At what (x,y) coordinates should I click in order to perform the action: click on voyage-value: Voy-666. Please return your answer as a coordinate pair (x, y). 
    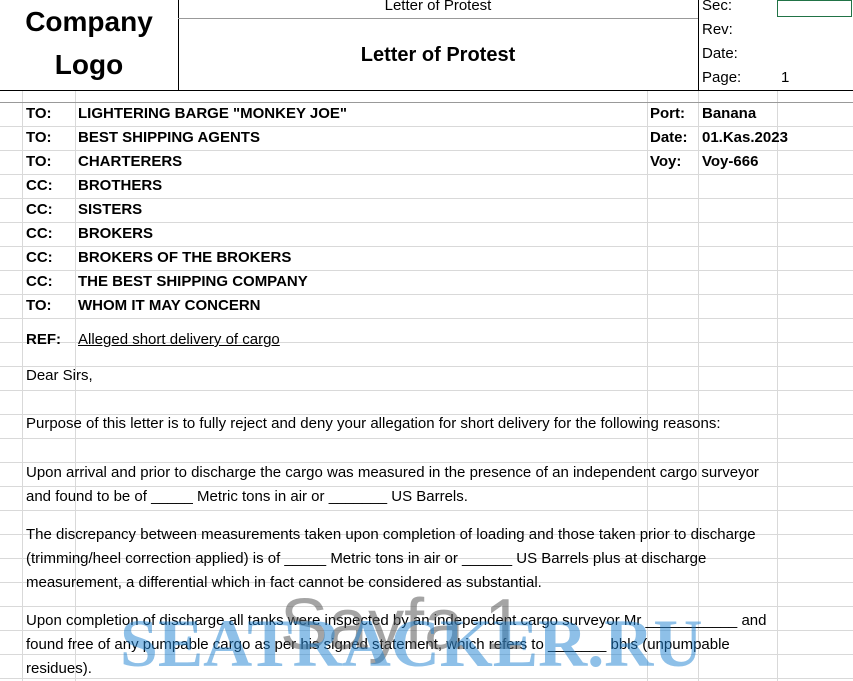
    Looking at the image, I should click on (730, 161).